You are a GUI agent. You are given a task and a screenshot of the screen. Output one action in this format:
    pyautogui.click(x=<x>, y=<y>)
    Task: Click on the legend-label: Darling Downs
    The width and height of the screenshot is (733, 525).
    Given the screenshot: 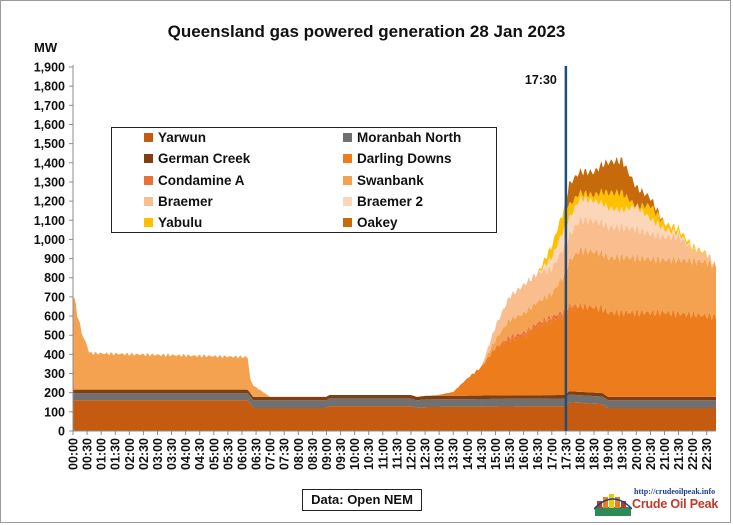 What is the action you would take?
    pyautogui.click(x=404, y=159)
    